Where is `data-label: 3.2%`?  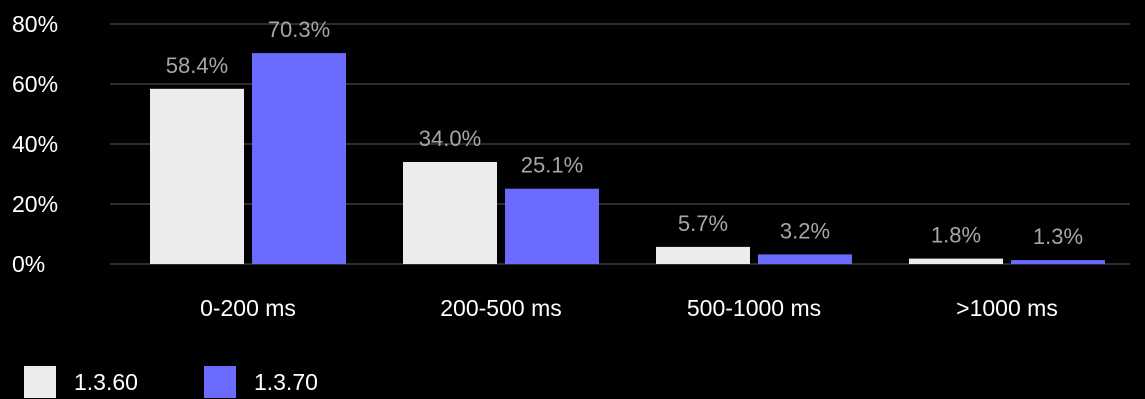 data-label: 3.2% is located at coordinates (805, 230).